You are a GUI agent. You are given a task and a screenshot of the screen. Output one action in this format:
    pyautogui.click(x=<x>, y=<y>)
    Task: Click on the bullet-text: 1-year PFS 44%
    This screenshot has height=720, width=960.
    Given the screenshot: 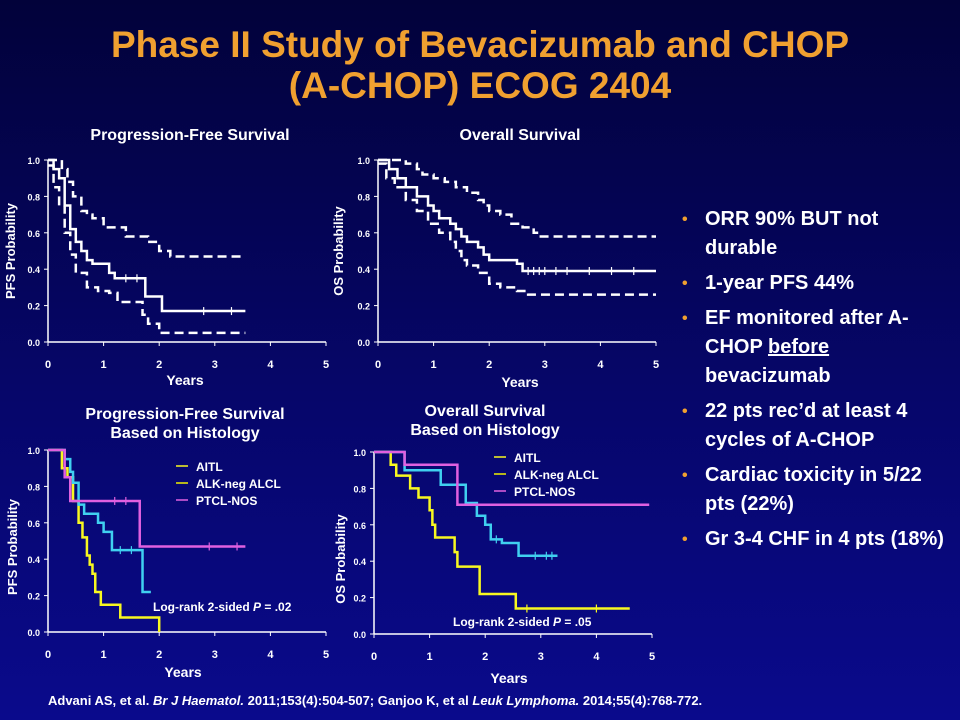 What is the action you would take?
    pyautogui.click(x=779, y=283)
    